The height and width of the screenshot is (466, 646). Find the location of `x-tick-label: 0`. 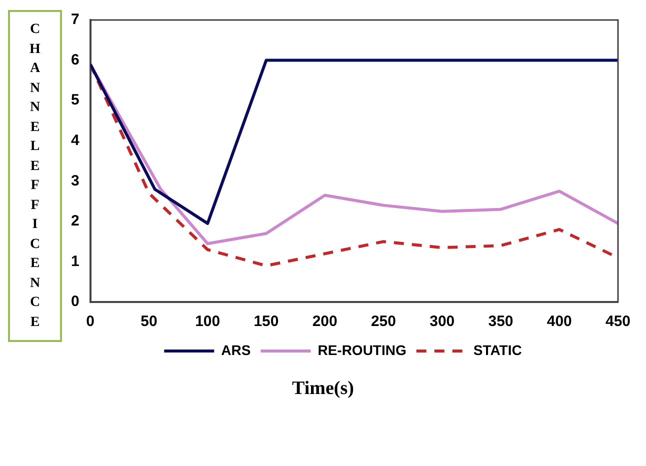

x-tick-label: 0 is located at coordinates (90, 321).